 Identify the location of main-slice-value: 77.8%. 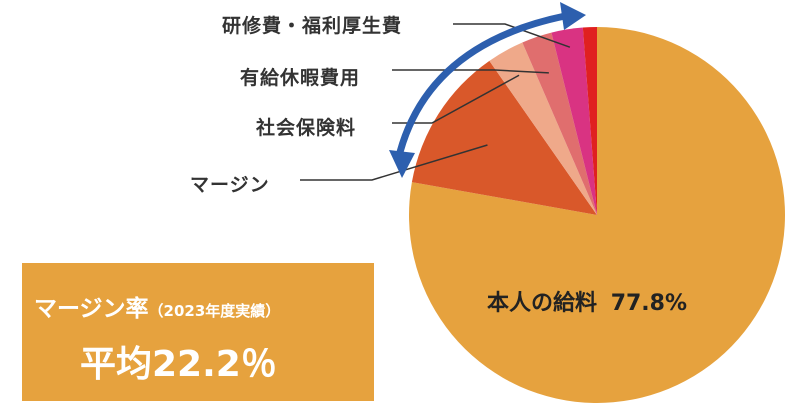
(649, 303).